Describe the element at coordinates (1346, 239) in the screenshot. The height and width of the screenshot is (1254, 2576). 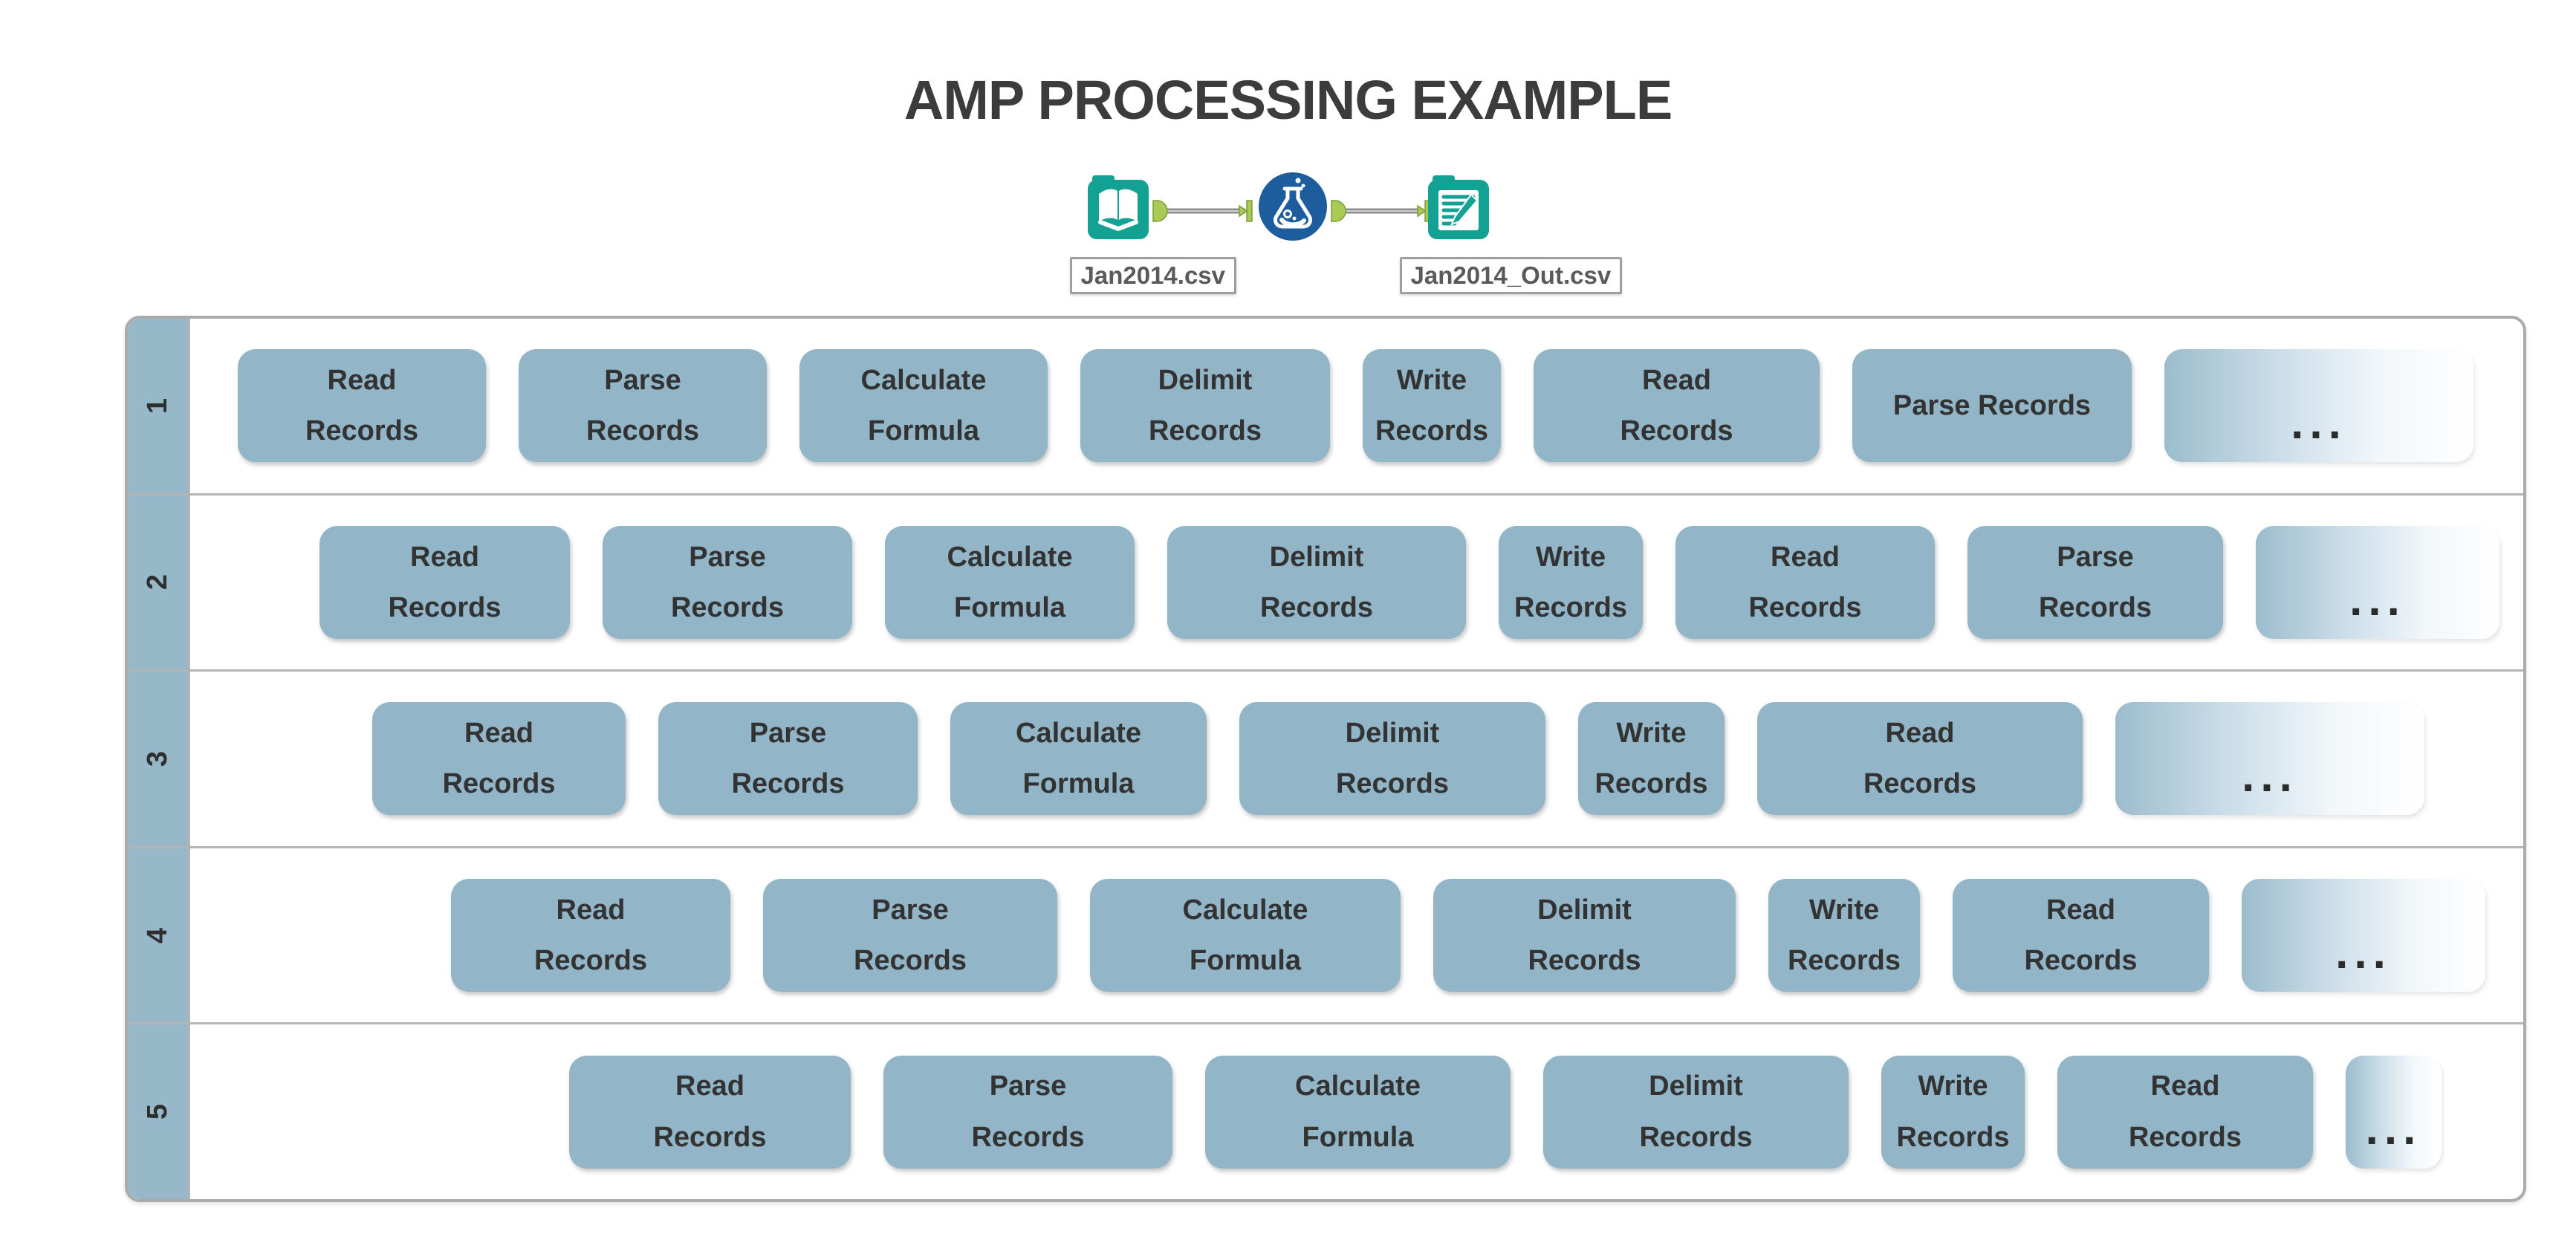
I see `alteryx-workflow: Jan2014.csv Jan2014_Out.csv` at that location.